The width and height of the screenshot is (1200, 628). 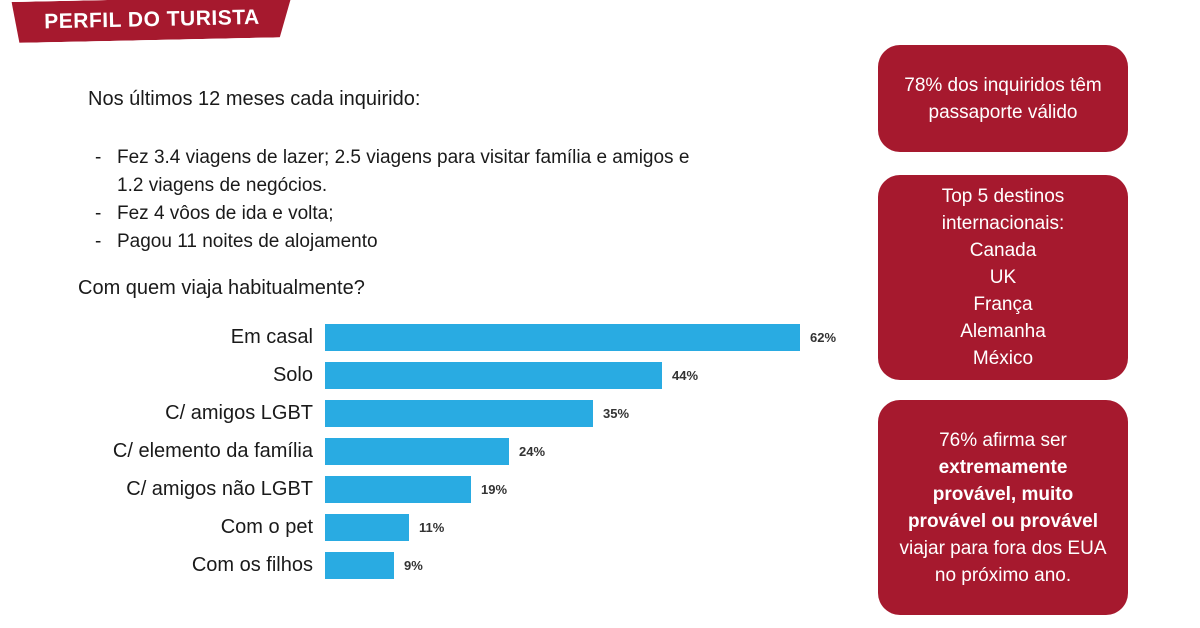 I want to click on page-title-ribbon: PERFIL DO TURISTA, so click(x=152, y=21).